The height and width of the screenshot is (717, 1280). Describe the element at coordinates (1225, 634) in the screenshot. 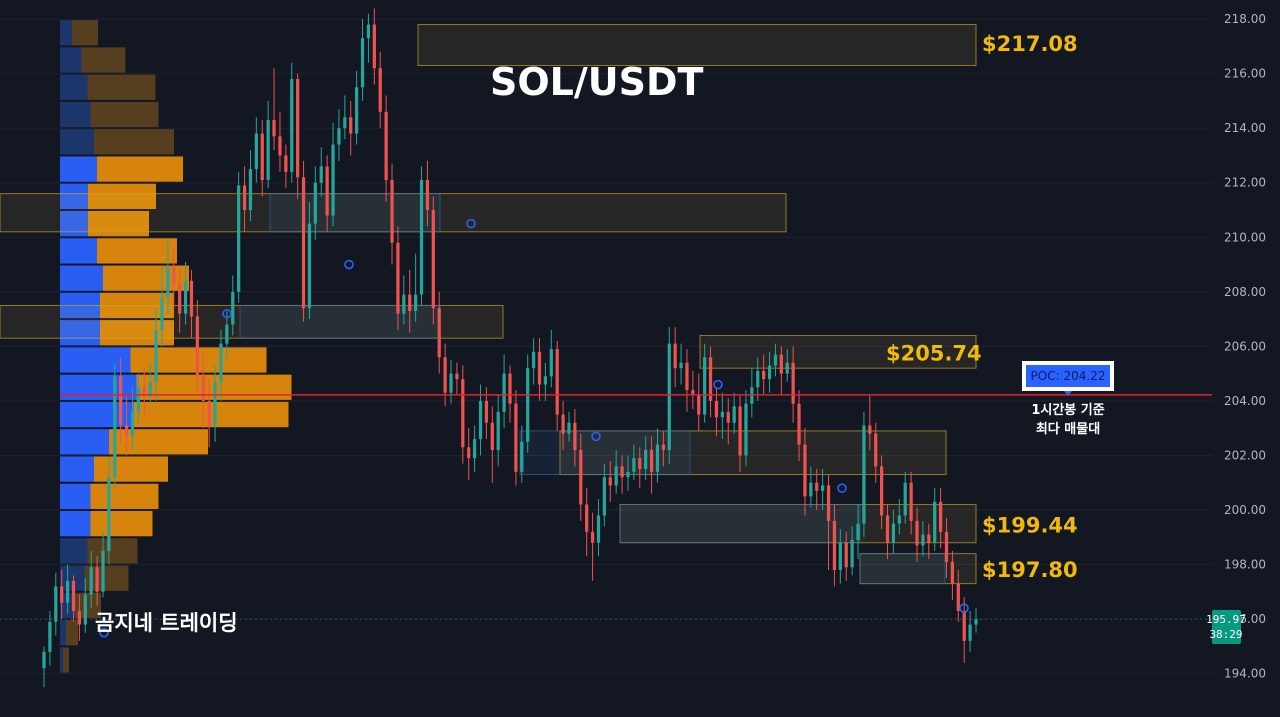

I see `current-price-countdown: 38:29` at that location.